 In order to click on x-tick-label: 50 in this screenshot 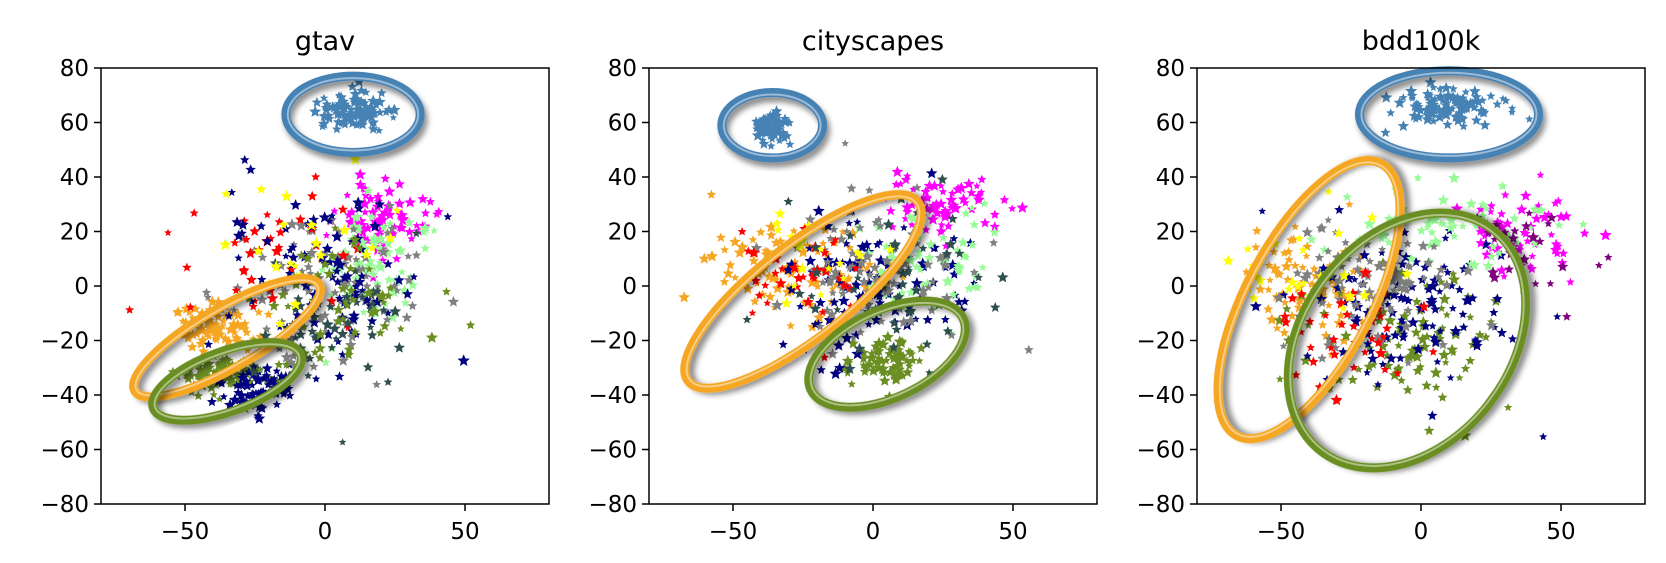, I will do `click(464, 532)`.